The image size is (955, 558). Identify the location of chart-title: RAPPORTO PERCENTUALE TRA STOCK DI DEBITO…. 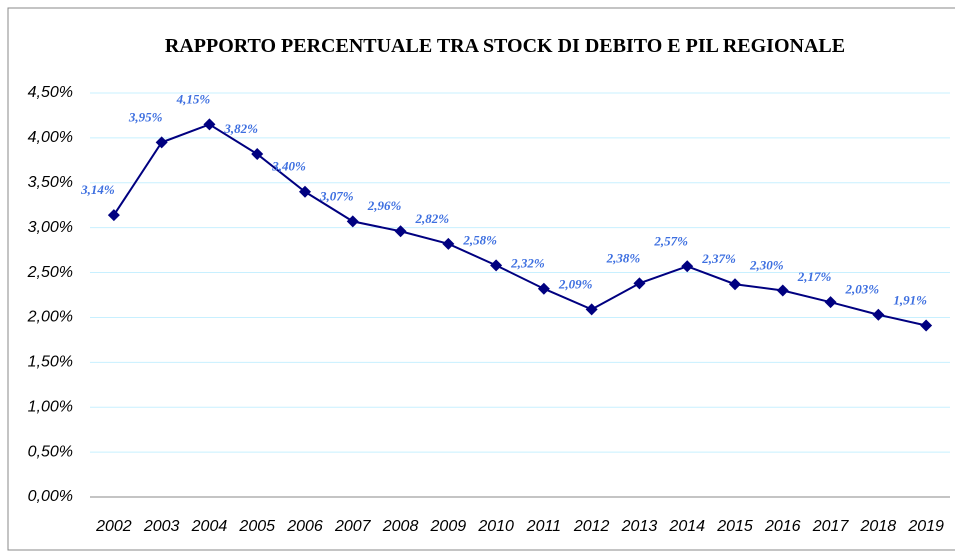
(505, 46).